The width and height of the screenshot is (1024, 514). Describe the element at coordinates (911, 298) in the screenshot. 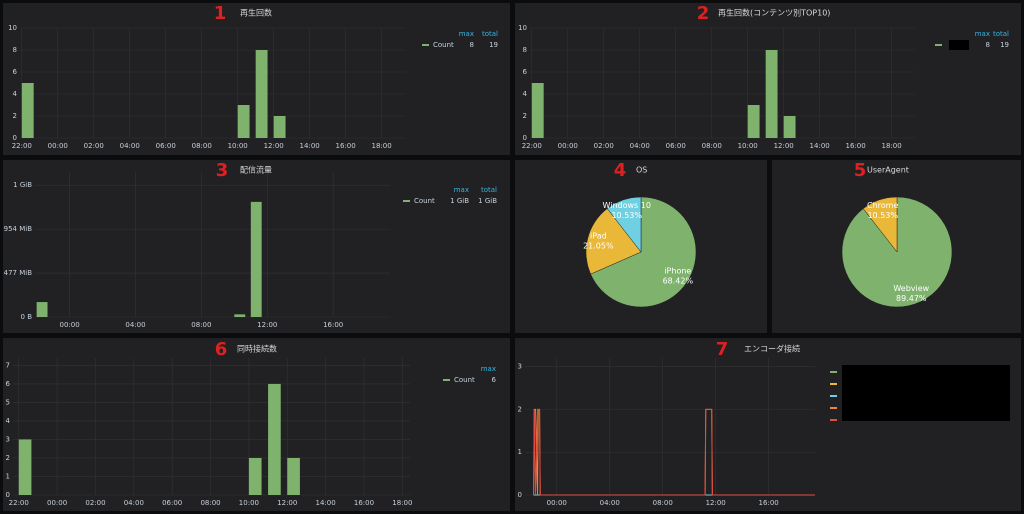

I see `pie-value-label: 89.47%` at that location.